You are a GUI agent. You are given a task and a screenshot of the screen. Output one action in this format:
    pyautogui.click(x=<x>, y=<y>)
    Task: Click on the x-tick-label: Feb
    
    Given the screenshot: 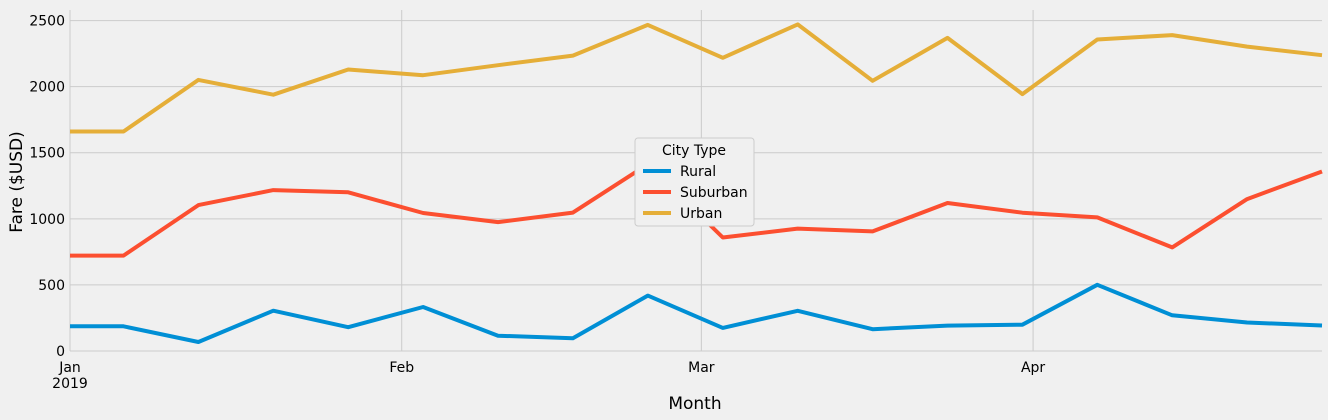 What is the action you would take?
    pyautogui.click(x=401, y=368)
    